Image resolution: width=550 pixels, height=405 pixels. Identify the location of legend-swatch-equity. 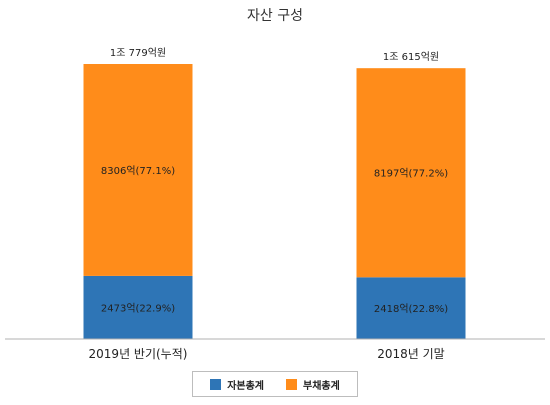
(216, 384).